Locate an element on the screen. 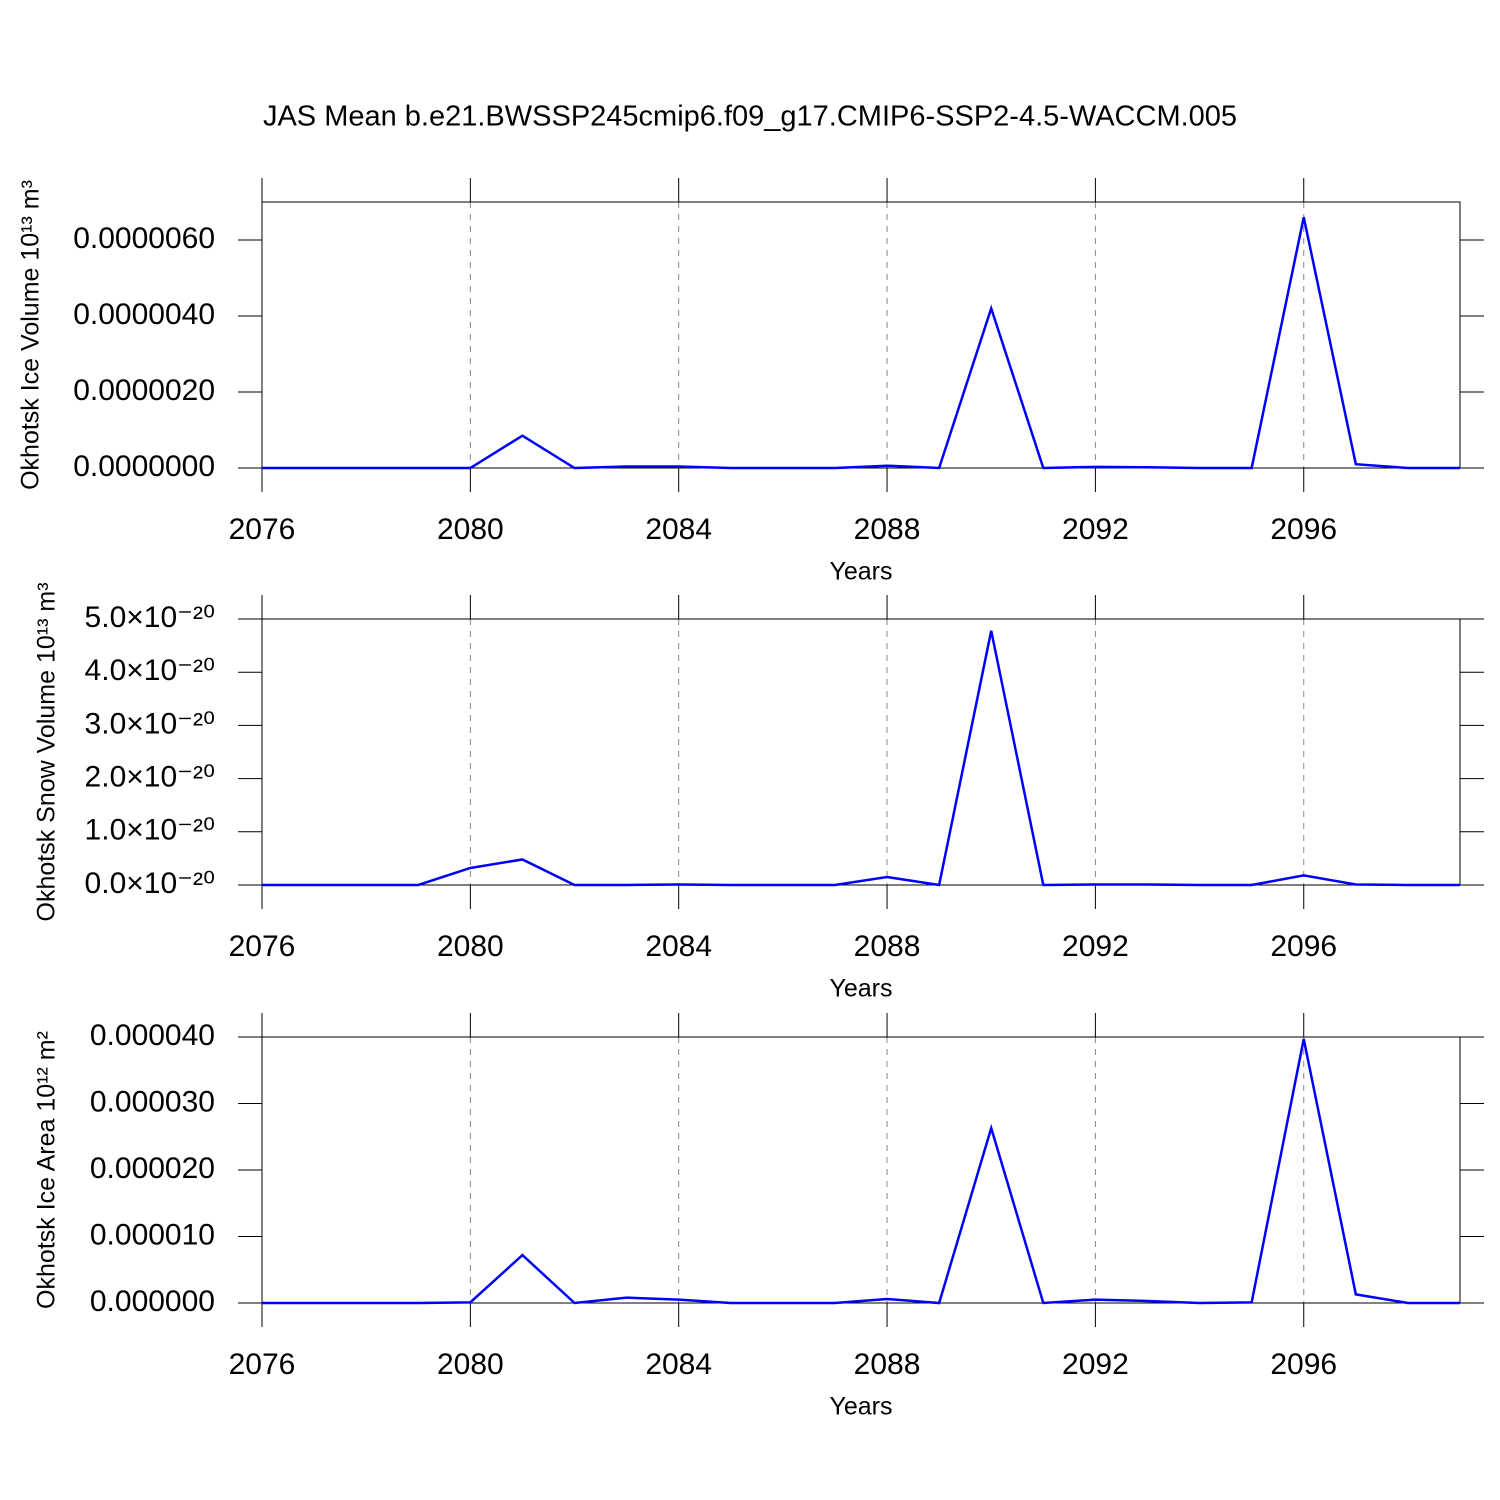 The image size is (1500, 1500). y-tick-label: 0.0000040 is located at coordinates (144, 314).